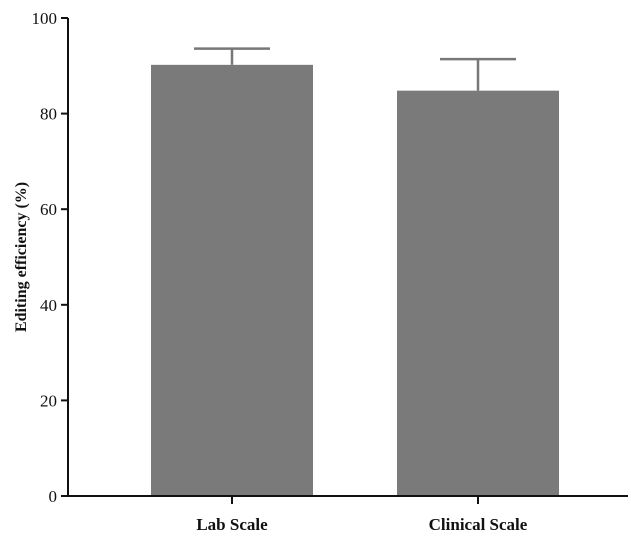 Image resolution: width=631 pixels, height=538 pixels. I want to click on y-tick-label: 100, so click(45, 18).